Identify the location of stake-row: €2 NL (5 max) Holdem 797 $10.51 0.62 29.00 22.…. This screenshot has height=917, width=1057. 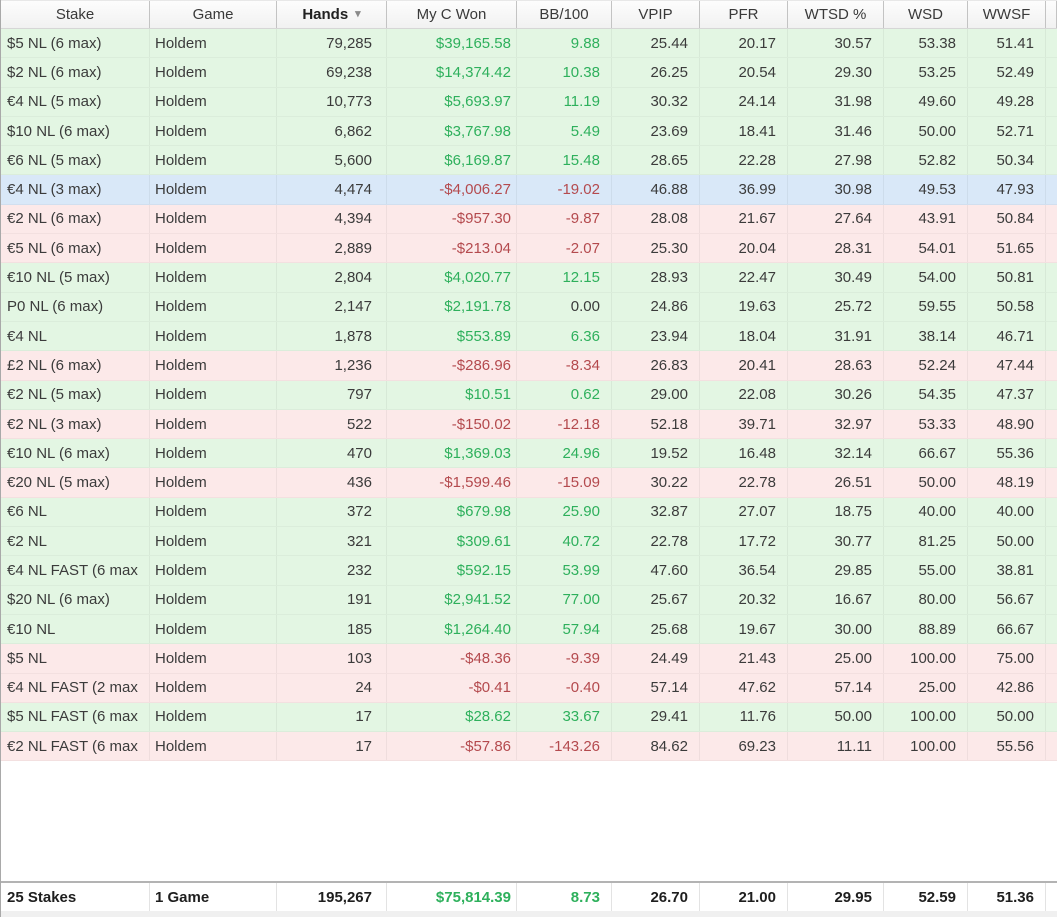
(529, 395).